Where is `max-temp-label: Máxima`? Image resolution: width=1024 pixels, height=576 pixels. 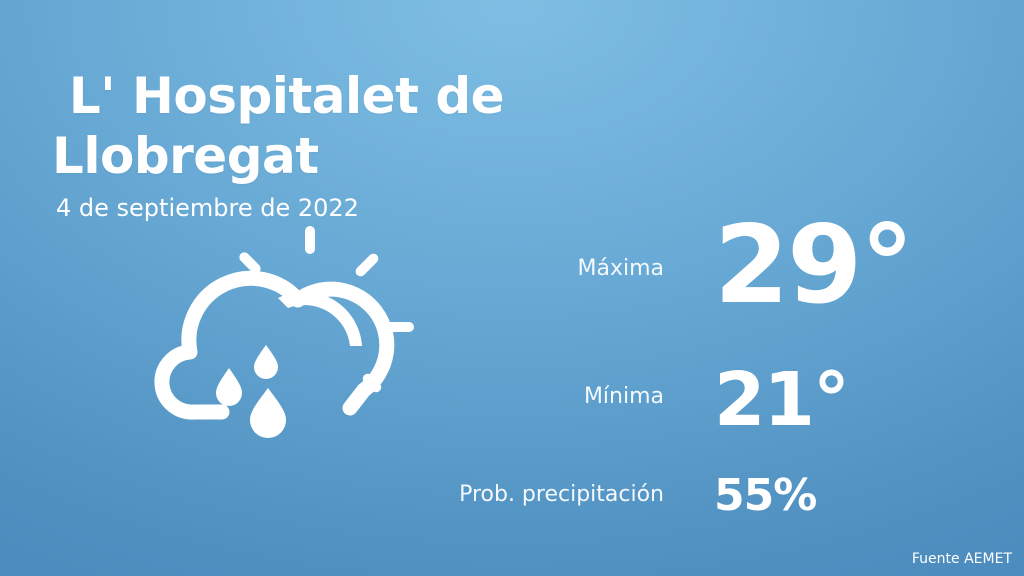 max-temp-label: Máxima is located at coordinates (620, 268).